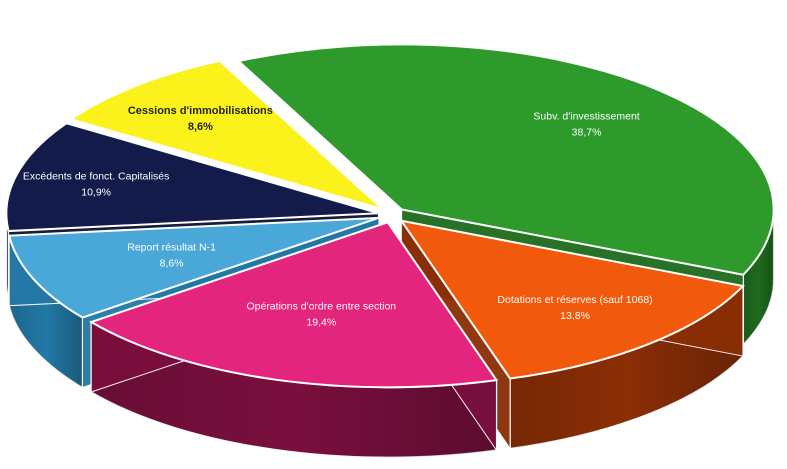 The height and width of the screenshot is (469, 787). What do you see at coordinates (587, 132) in the screenshot?
I see `slice-value-0: 38,7%` at bounding box center [587, 132].